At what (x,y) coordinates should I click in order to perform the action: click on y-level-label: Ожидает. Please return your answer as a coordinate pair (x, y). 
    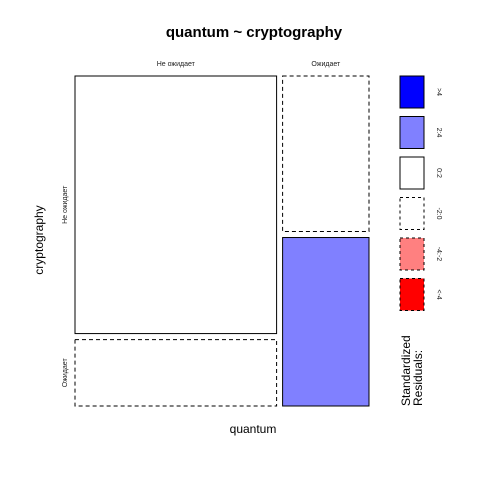
    Looking at the image, I should click on (65, 373).